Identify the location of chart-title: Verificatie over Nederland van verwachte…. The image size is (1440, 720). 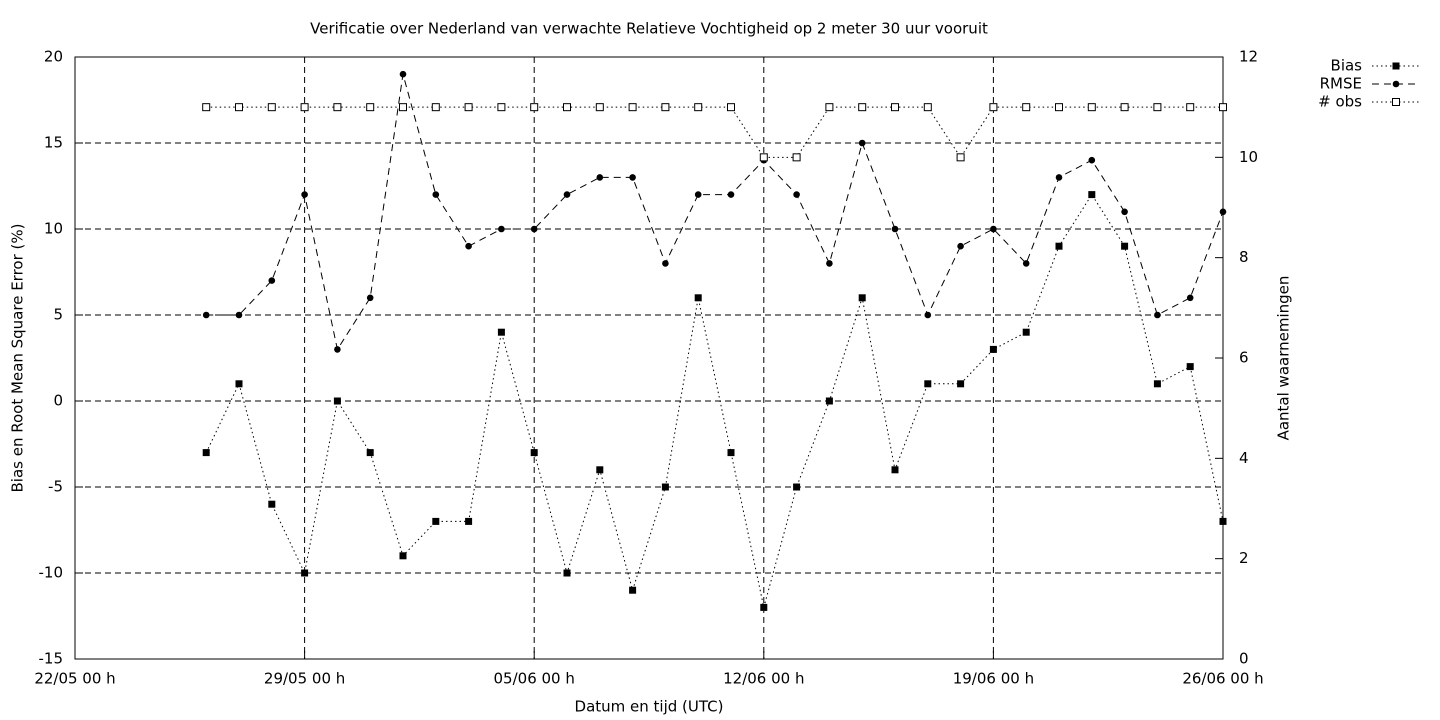
(649, 29).